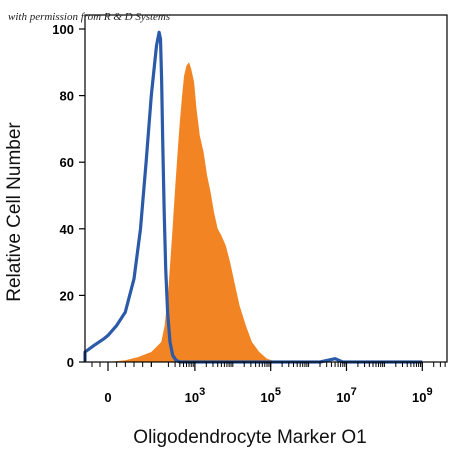 The width and height of the screenshot is (450, 449). Describe the element at coordinates (195, 395) in the screenshot. I see `x-tick-label: 10³` at that location.